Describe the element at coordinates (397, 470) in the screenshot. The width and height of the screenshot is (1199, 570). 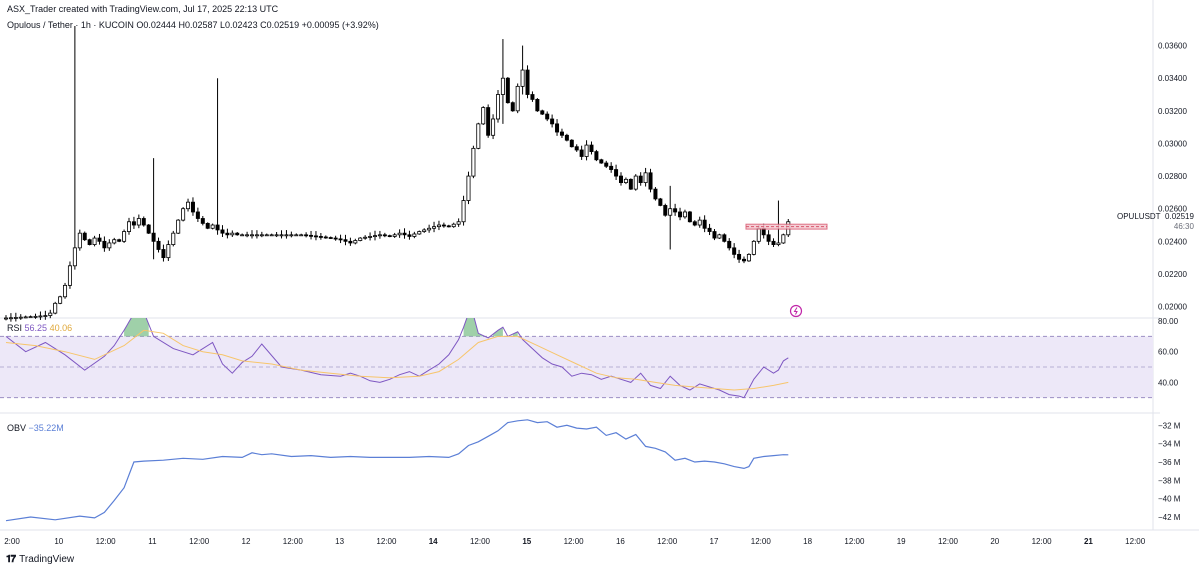
I see `obv-line` at that location.